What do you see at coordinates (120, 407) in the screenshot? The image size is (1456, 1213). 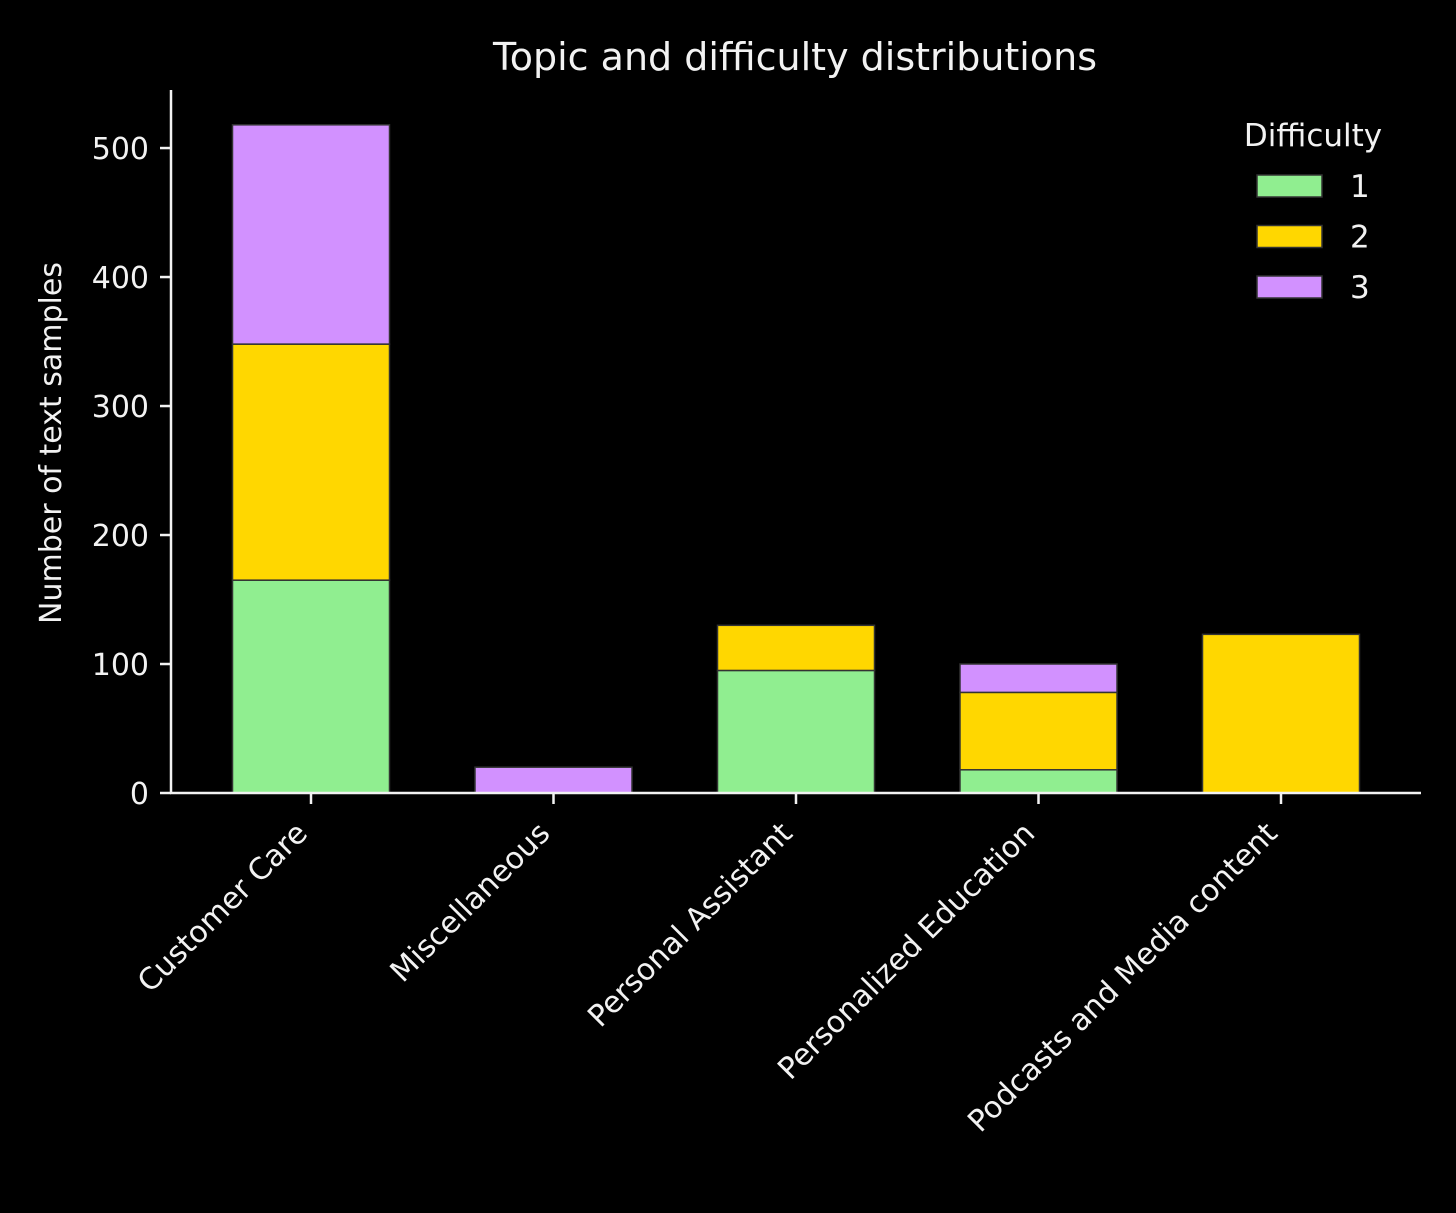 I see `y-tick-label-300: 300` at bounding box center [120, 407].